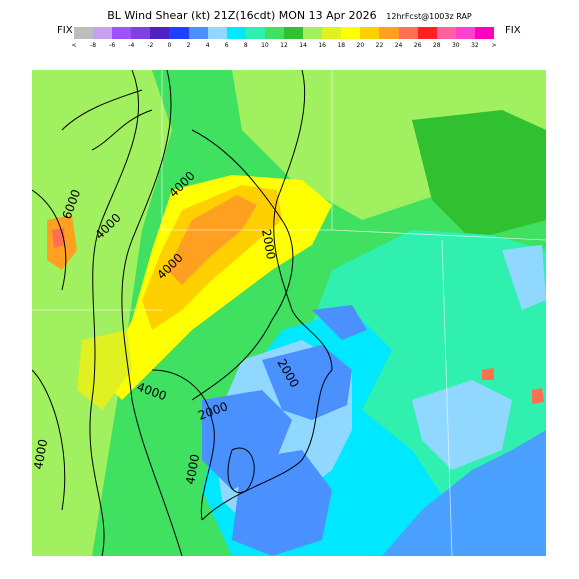 The width and height of the screenshot is (579, 579). What do you see at coordinates (464, 493) in the screenshot?
I see `gulf-water` at bounding box center [464, 493].